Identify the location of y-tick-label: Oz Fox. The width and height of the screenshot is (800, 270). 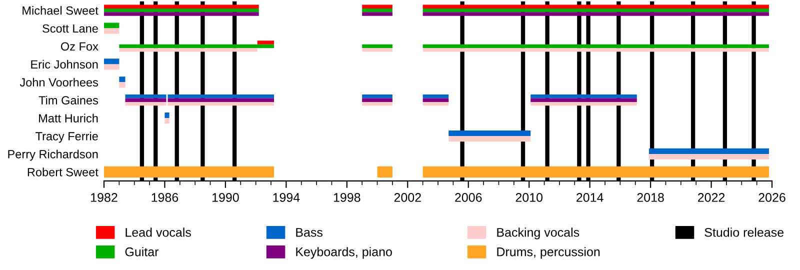
(79, 46).